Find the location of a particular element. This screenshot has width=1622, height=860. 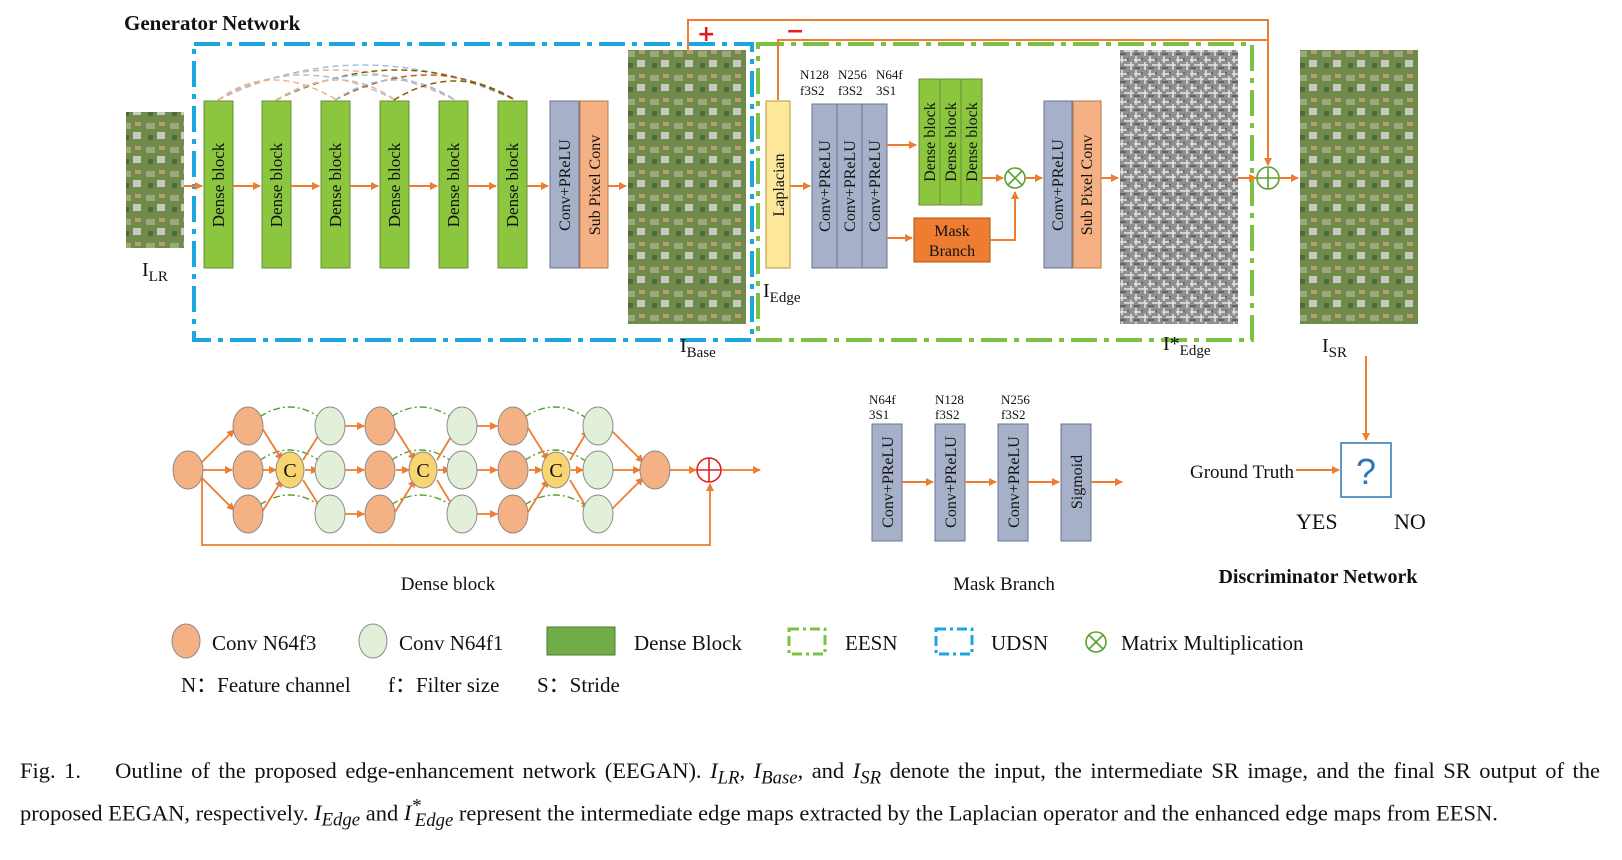

mask-branch-detail-title: Mask Branch is located at coordinates (1004, 584).